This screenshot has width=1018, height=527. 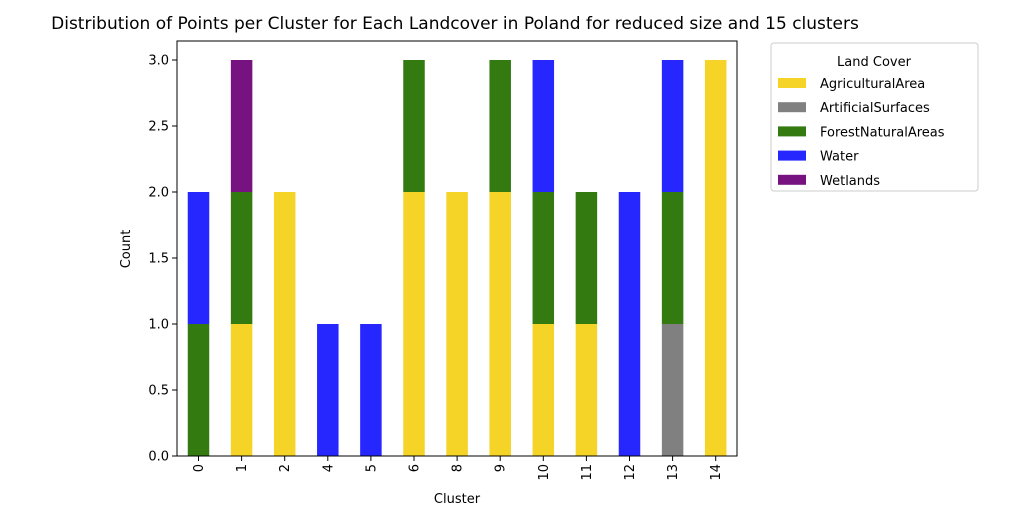 What do you see at coordinates (792, 179) in the screenshot?
I see `legend-swatch-Wetlands` at bounding box center [792, 179].